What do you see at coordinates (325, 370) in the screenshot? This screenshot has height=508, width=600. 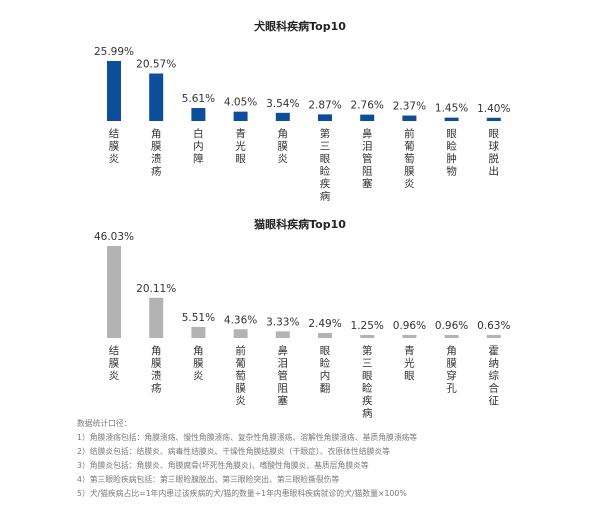 I see `cat-category-label: 眼睑内翻` at bounding box center [325, 370].